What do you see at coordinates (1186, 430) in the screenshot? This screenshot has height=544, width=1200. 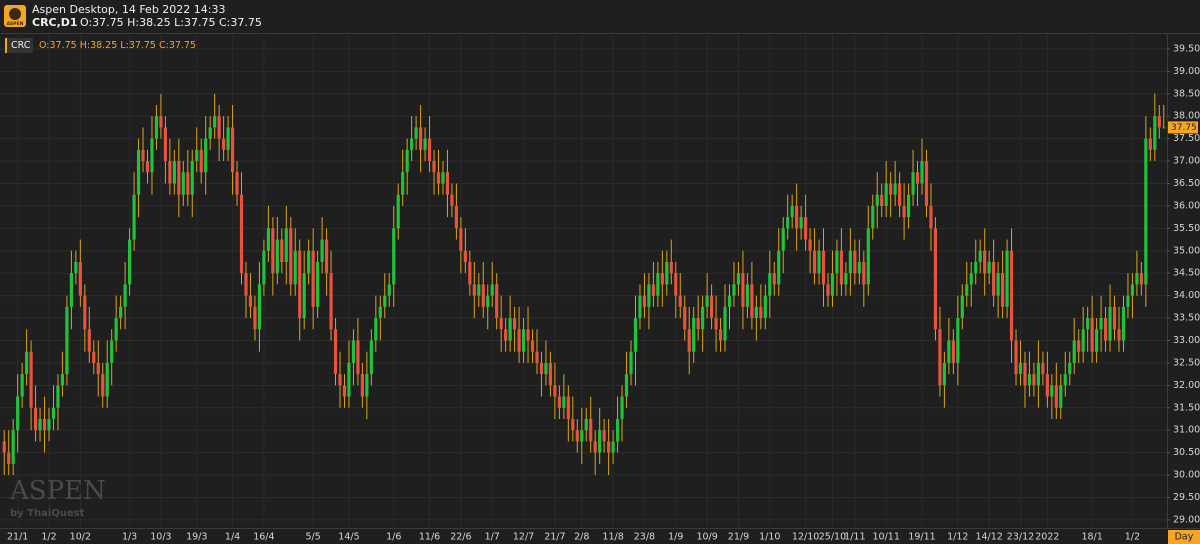 I see `y-tick-label: 31.00` at bounding box center [1186, 430].